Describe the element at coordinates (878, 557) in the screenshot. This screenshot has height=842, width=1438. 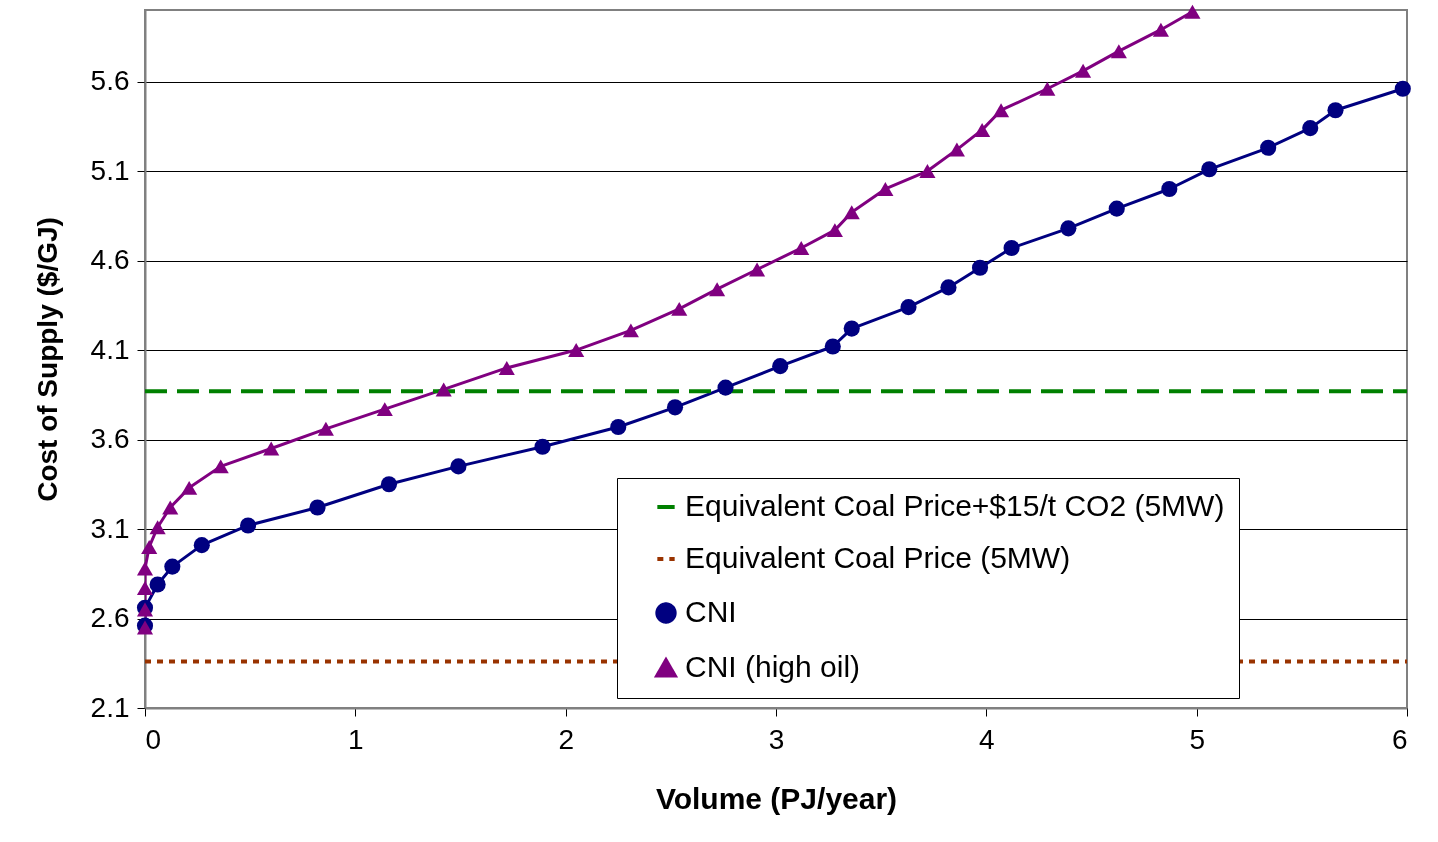
I see `legend-label: Equivalent Coal Price (5MW)` at that location.